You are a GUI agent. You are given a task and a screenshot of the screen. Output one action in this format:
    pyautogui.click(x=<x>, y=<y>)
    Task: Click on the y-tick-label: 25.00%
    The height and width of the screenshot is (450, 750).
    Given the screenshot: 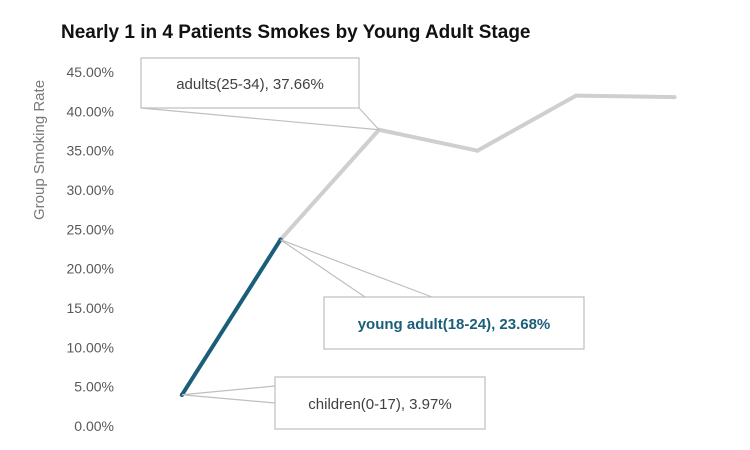 What is the action you would take?
    pyautogui.click(x=90, y=229)
    